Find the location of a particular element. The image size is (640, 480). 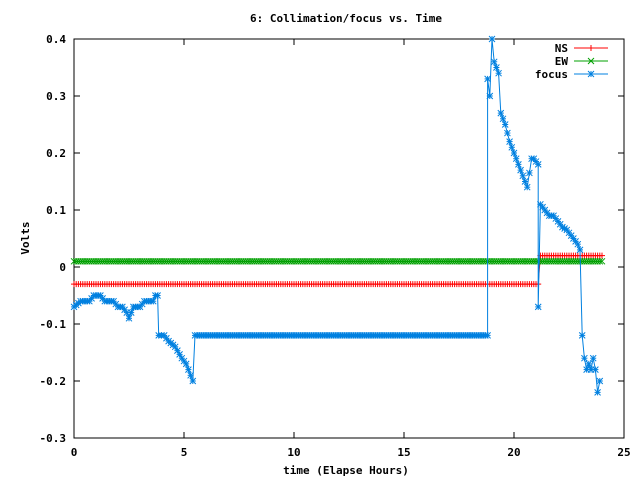

legend-entry: NS is located at coordinates (581, 48).